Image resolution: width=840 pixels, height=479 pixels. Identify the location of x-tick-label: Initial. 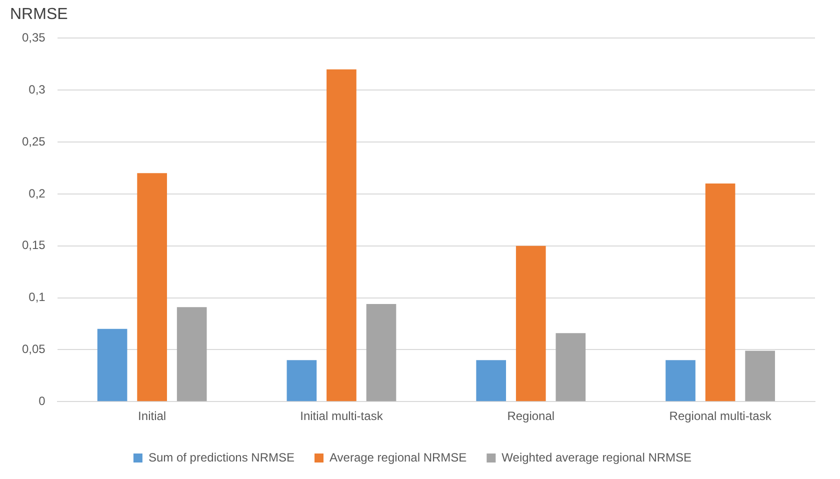
(152, 416).